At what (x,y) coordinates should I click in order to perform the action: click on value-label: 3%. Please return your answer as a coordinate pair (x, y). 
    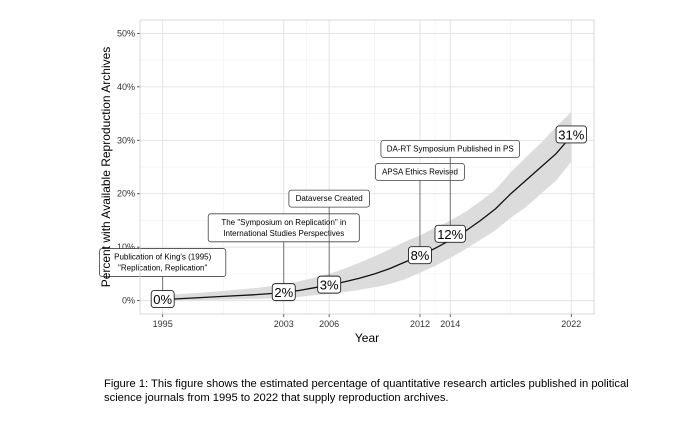
    Looking at the image, I should click on (329, 285).